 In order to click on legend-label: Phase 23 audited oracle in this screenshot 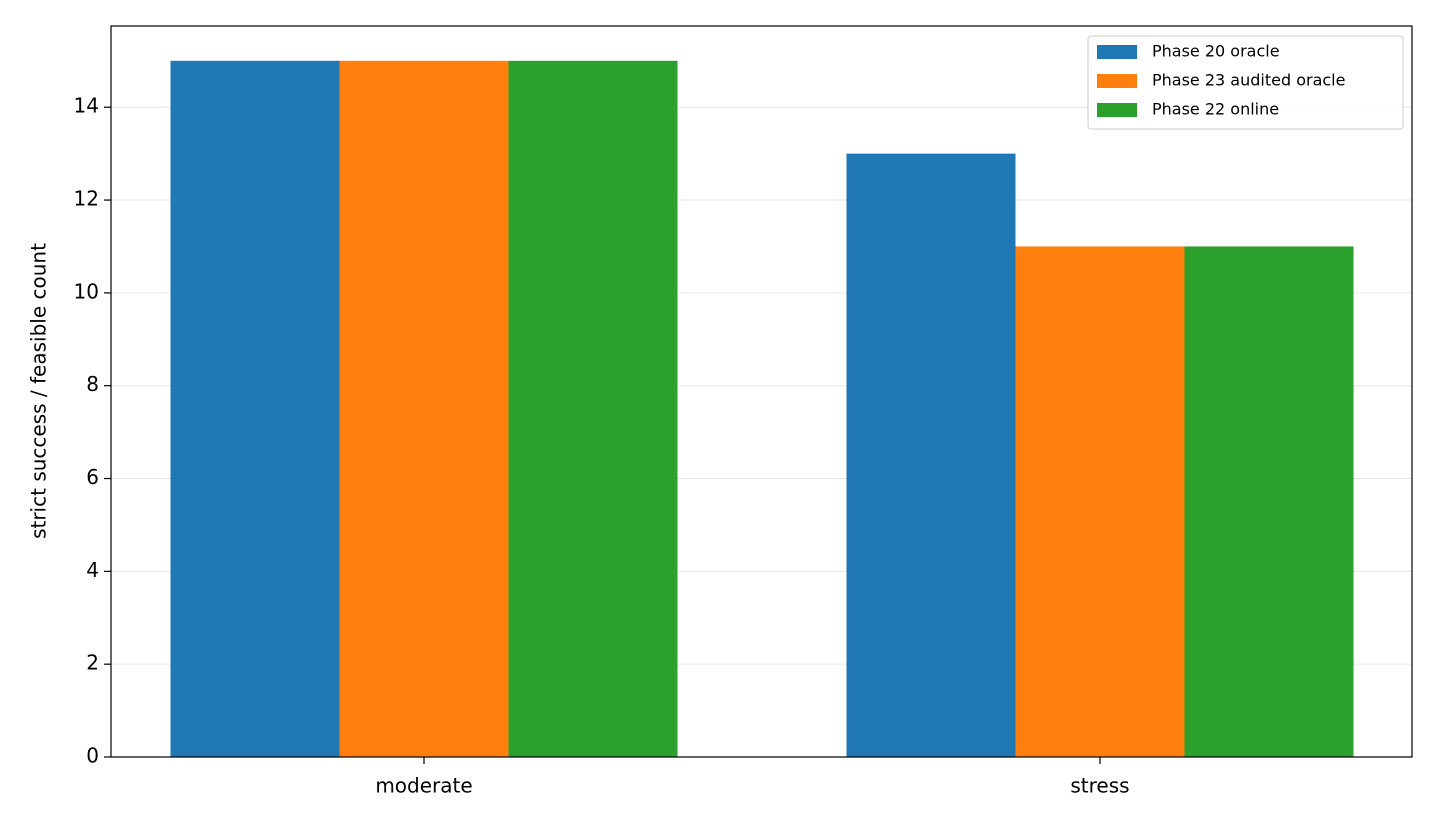, I will do `click(1248, 80)`.